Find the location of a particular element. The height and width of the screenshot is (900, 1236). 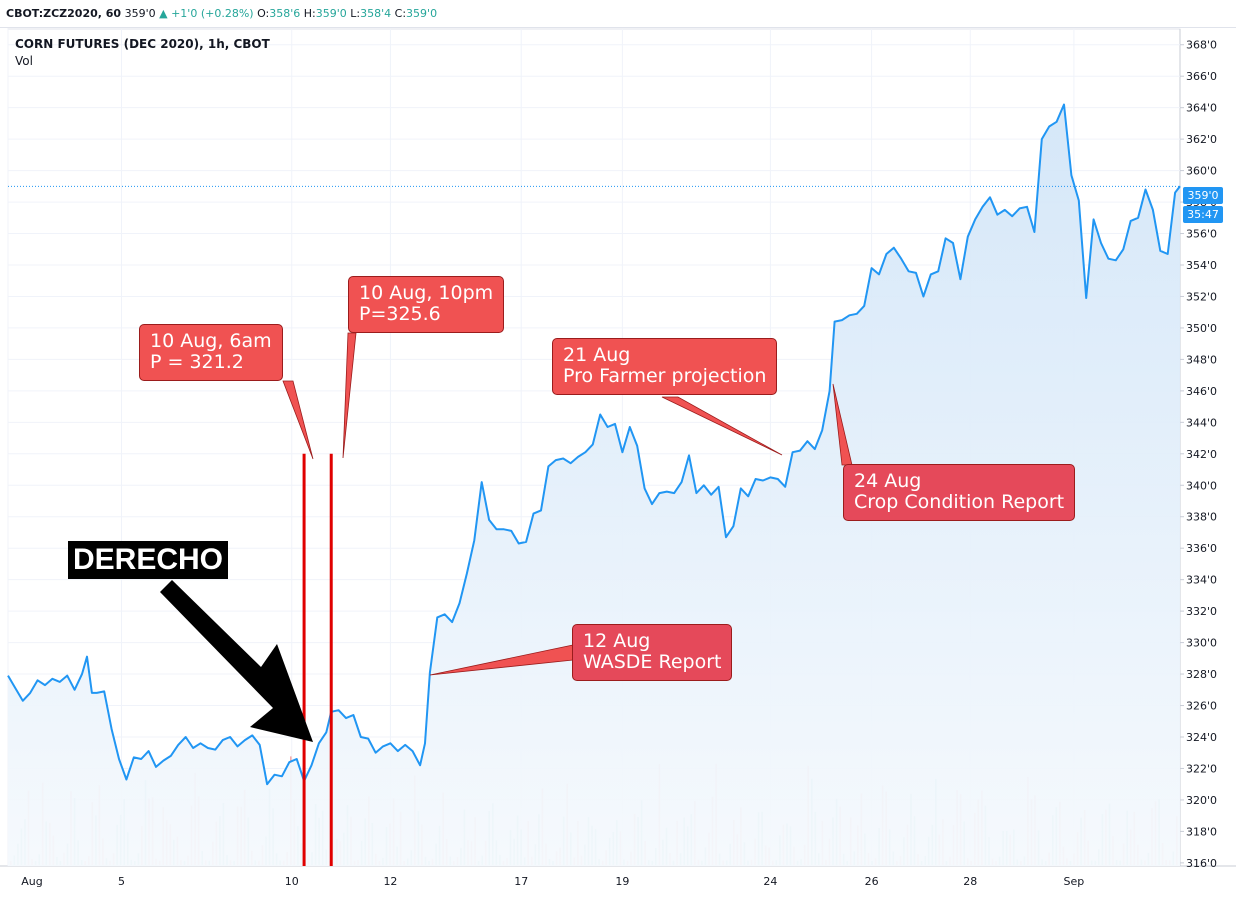

x-tick-label: 12 is located at coordinates (390, 881).